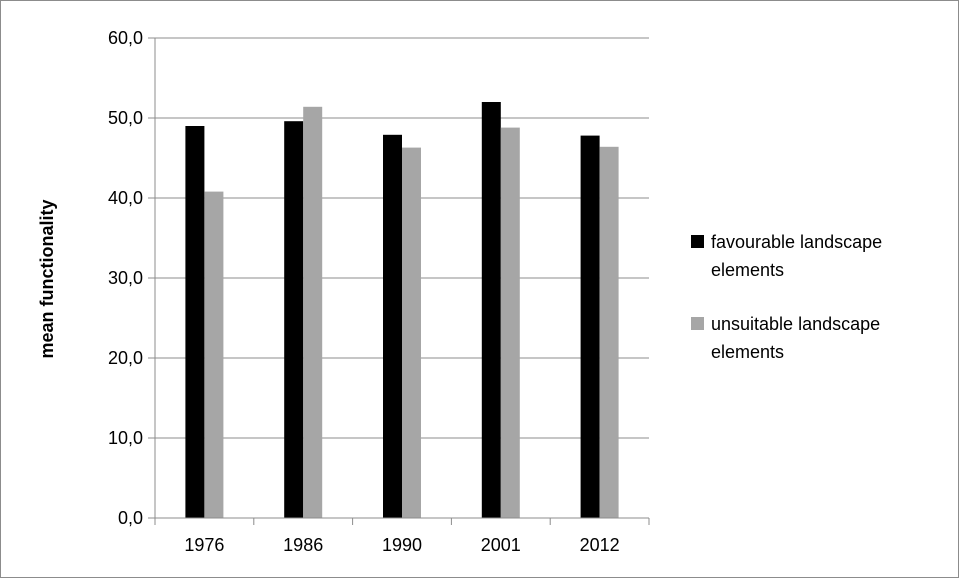  Describe the element at coordinates (491, 310) in the screenshot. I see `bar-favourable-2001` at that location.